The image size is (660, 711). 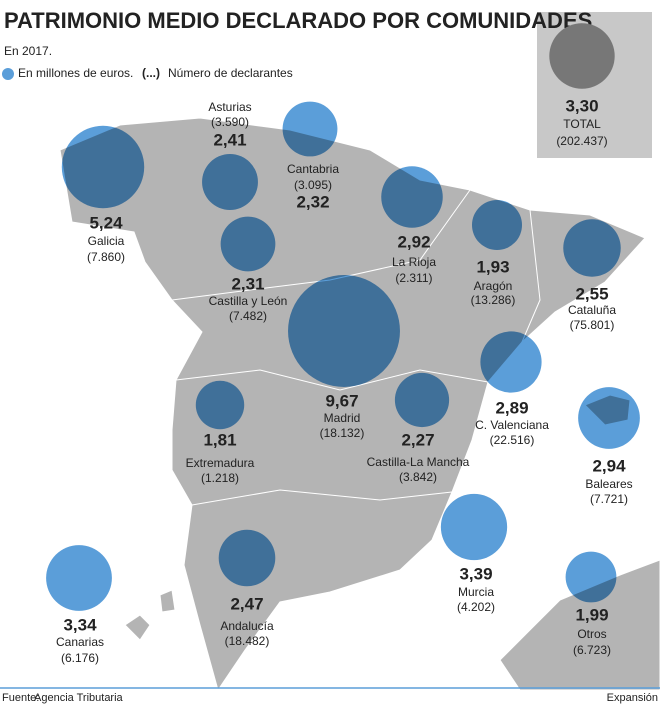 What do you see at coordinates (106, 257) in the screenshot?
I see `declarants: (7.860)` at bounding box center [106, 257].